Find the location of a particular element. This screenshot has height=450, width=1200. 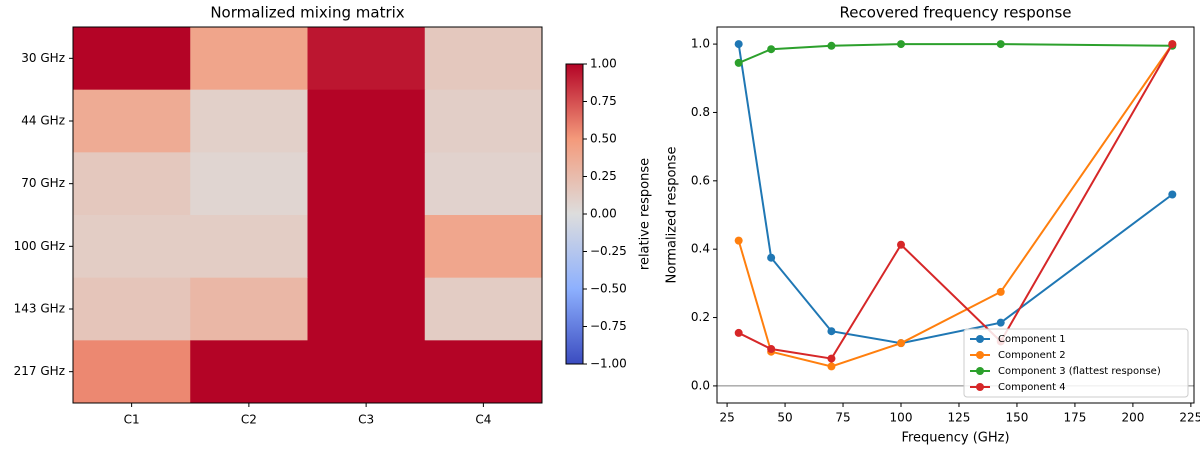

x-tick-label: 125 is located at coordinates (959, 418).